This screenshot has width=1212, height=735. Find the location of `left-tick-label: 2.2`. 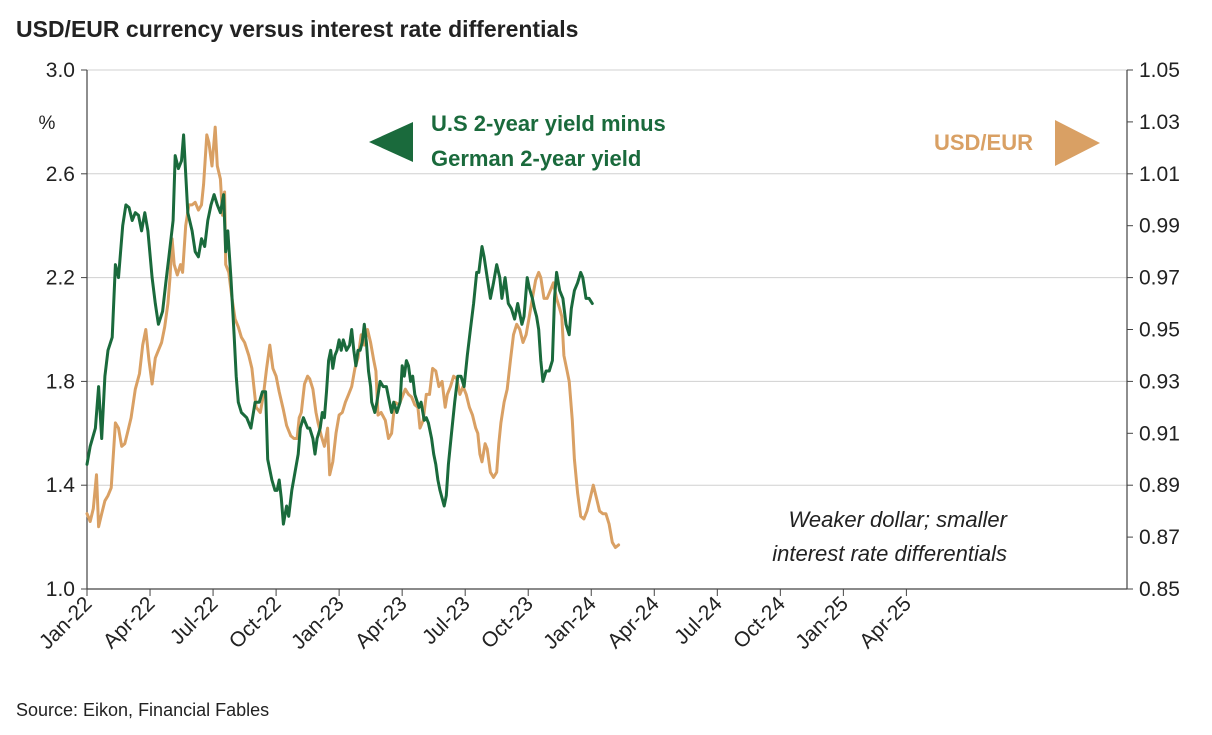

left-tick-label: 2.2 is located at coordinates (60, 278).